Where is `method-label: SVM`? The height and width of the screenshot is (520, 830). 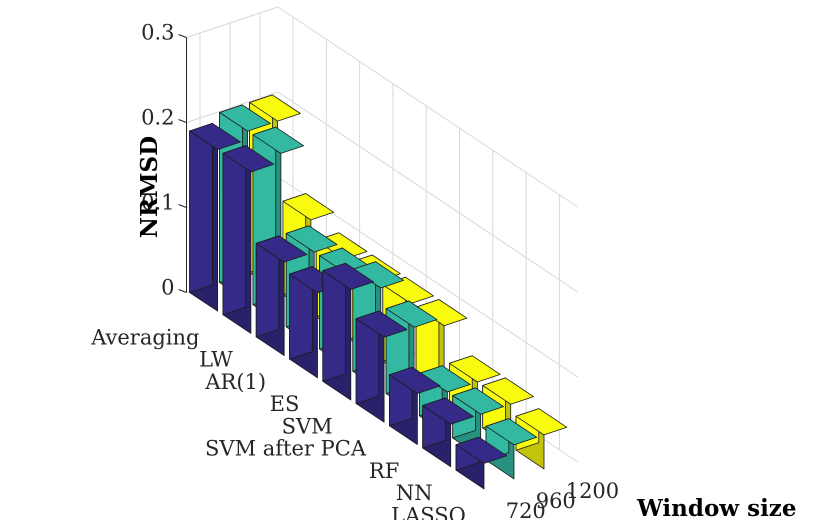 method-label: SVM is located at coordinates (307, 426).